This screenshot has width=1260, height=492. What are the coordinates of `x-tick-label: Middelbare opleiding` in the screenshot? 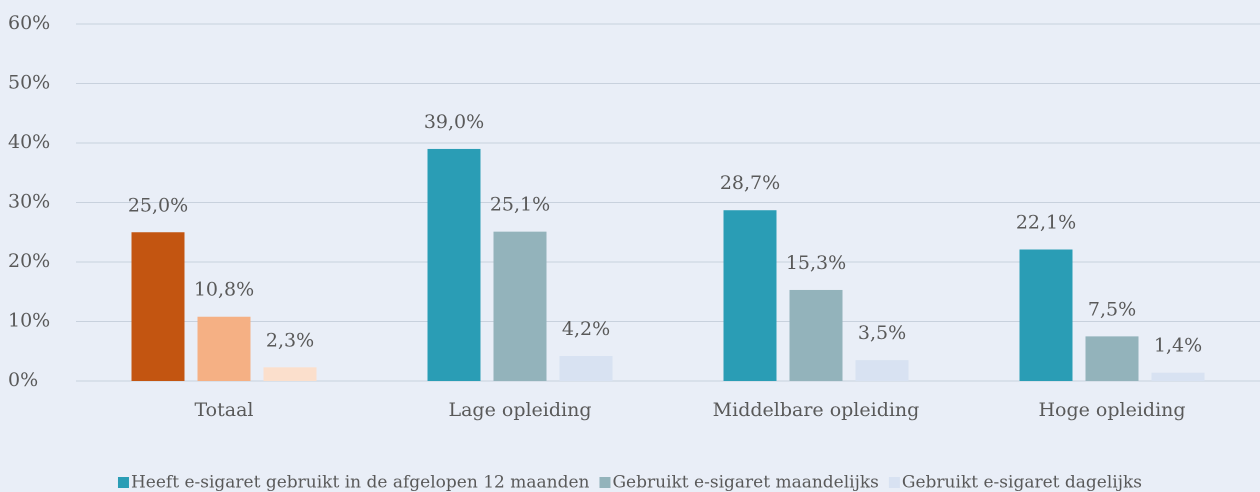 It's located at (816, 410).